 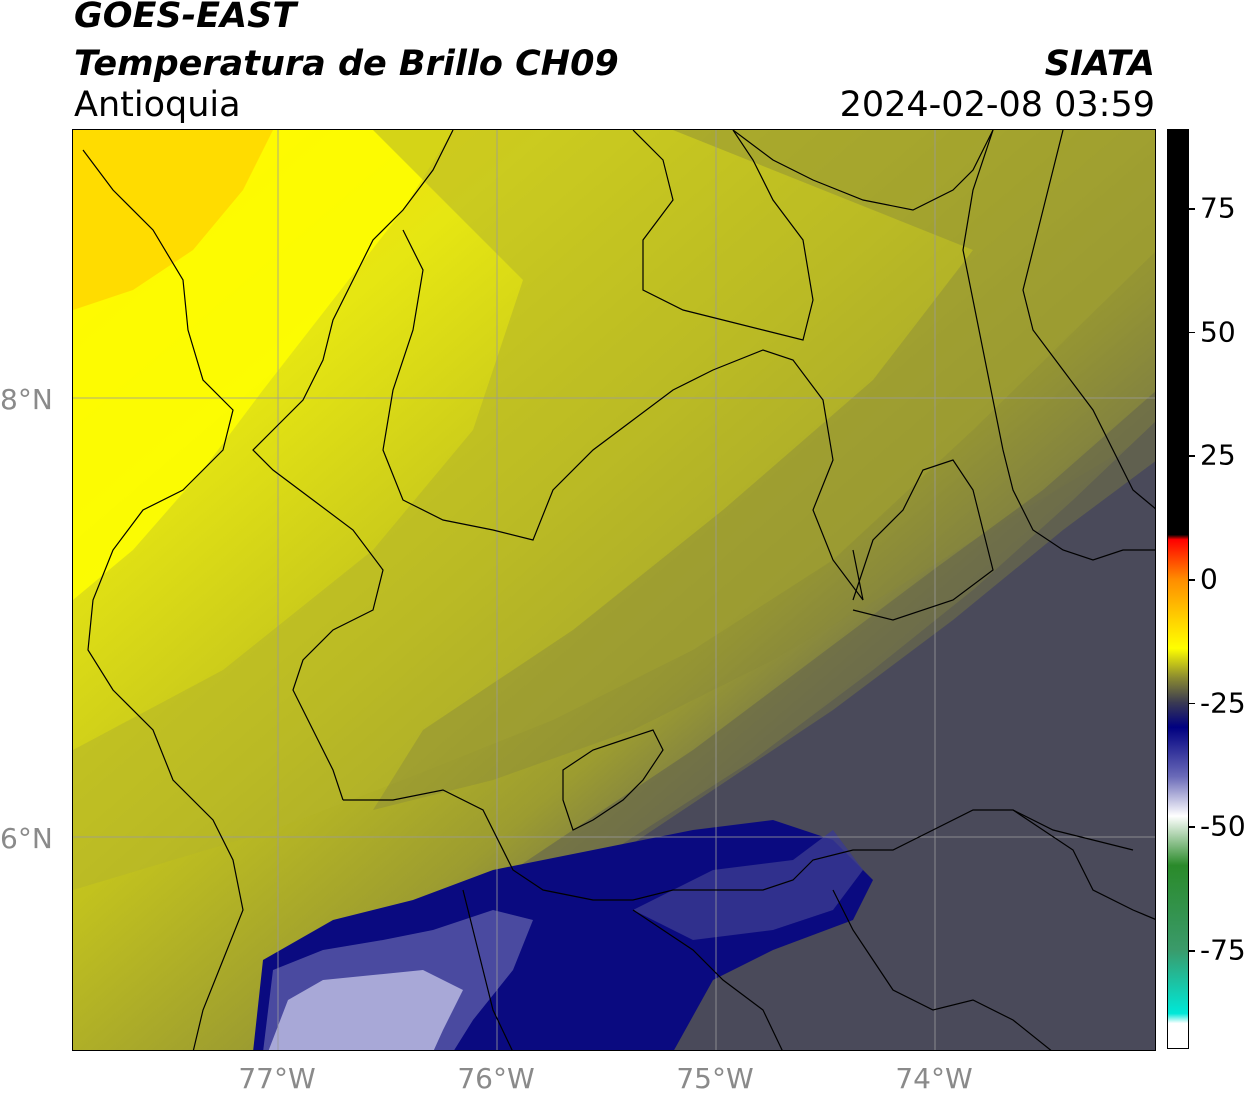 I want to click on colorbar-tick-label: 75, so click(x=1218, y=208).